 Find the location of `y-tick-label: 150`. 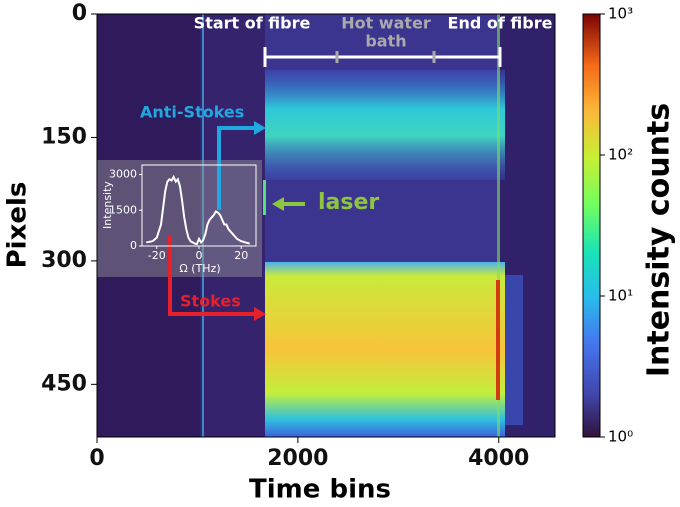

y-tick-label: 150 is located at coordinates (64, 136).